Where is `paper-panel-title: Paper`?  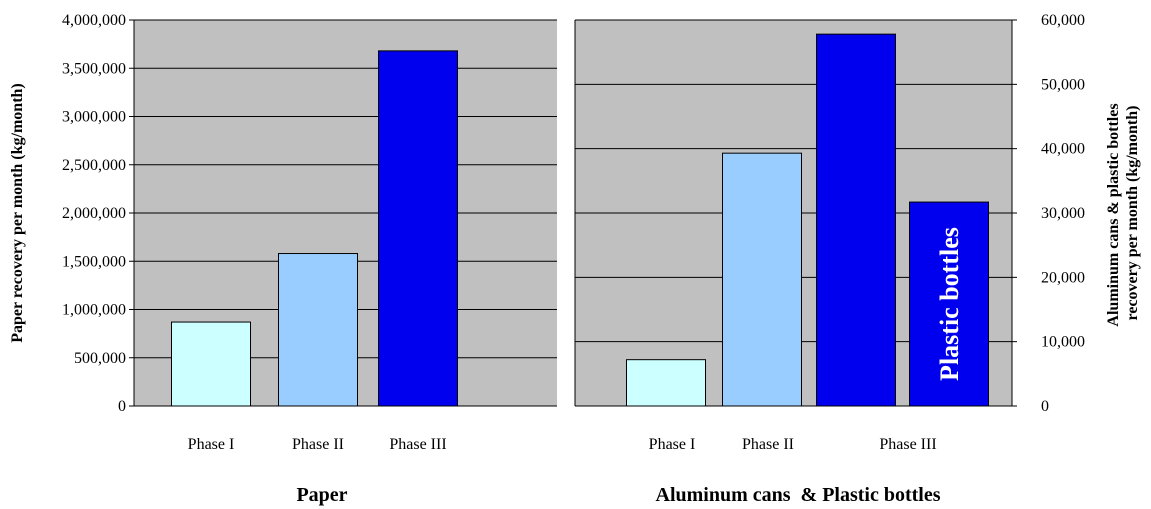
paper-panel-title: Paper is located at coordinates (321, 495).